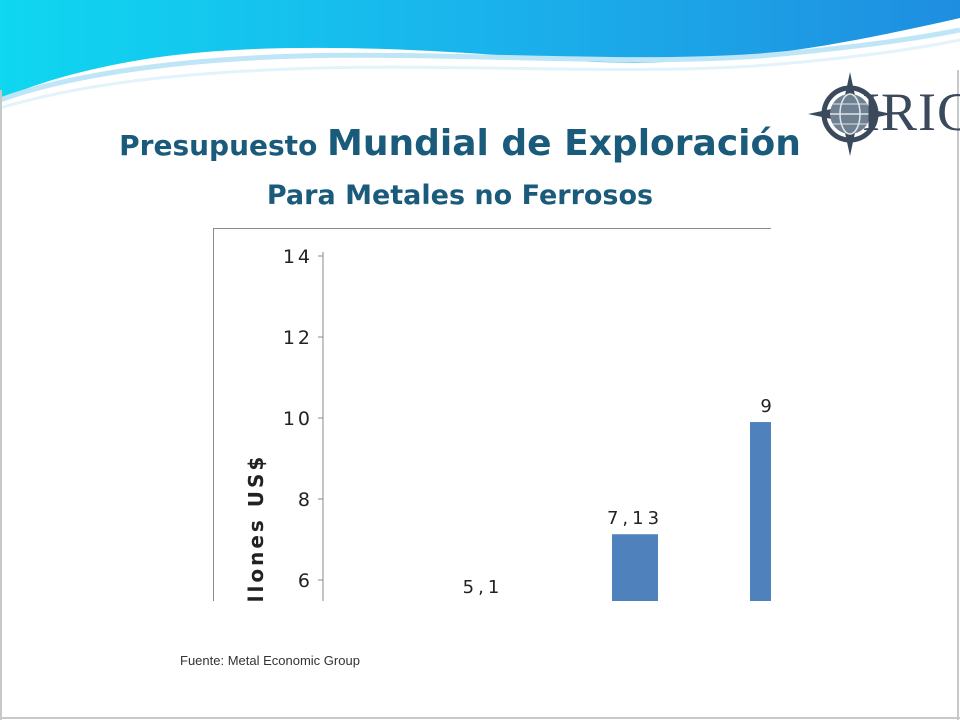  I want to click on slide-border-left, so click(1, 405).